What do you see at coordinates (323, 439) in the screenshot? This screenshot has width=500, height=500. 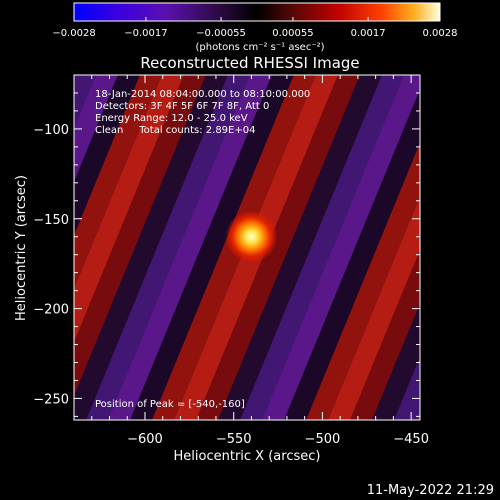 I see `x-tick-label: −500` at bounding box center [323, 439].